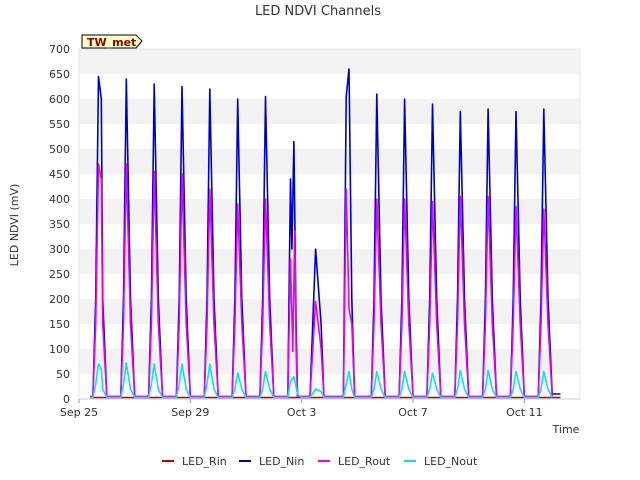  I want to click on legend-label: LED_Nout, so click(451, 461).